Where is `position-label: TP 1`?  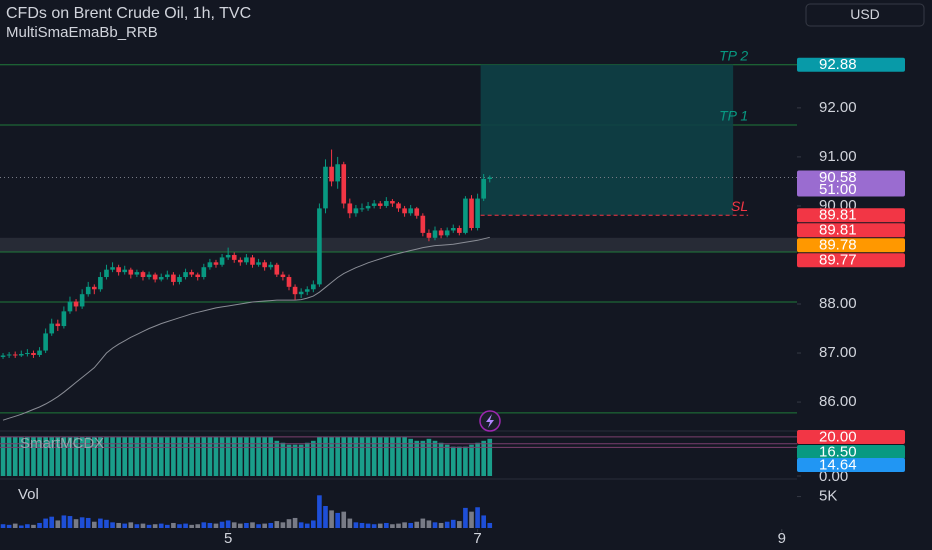 position-label: TP 1 is located at coordinates (733, 116).